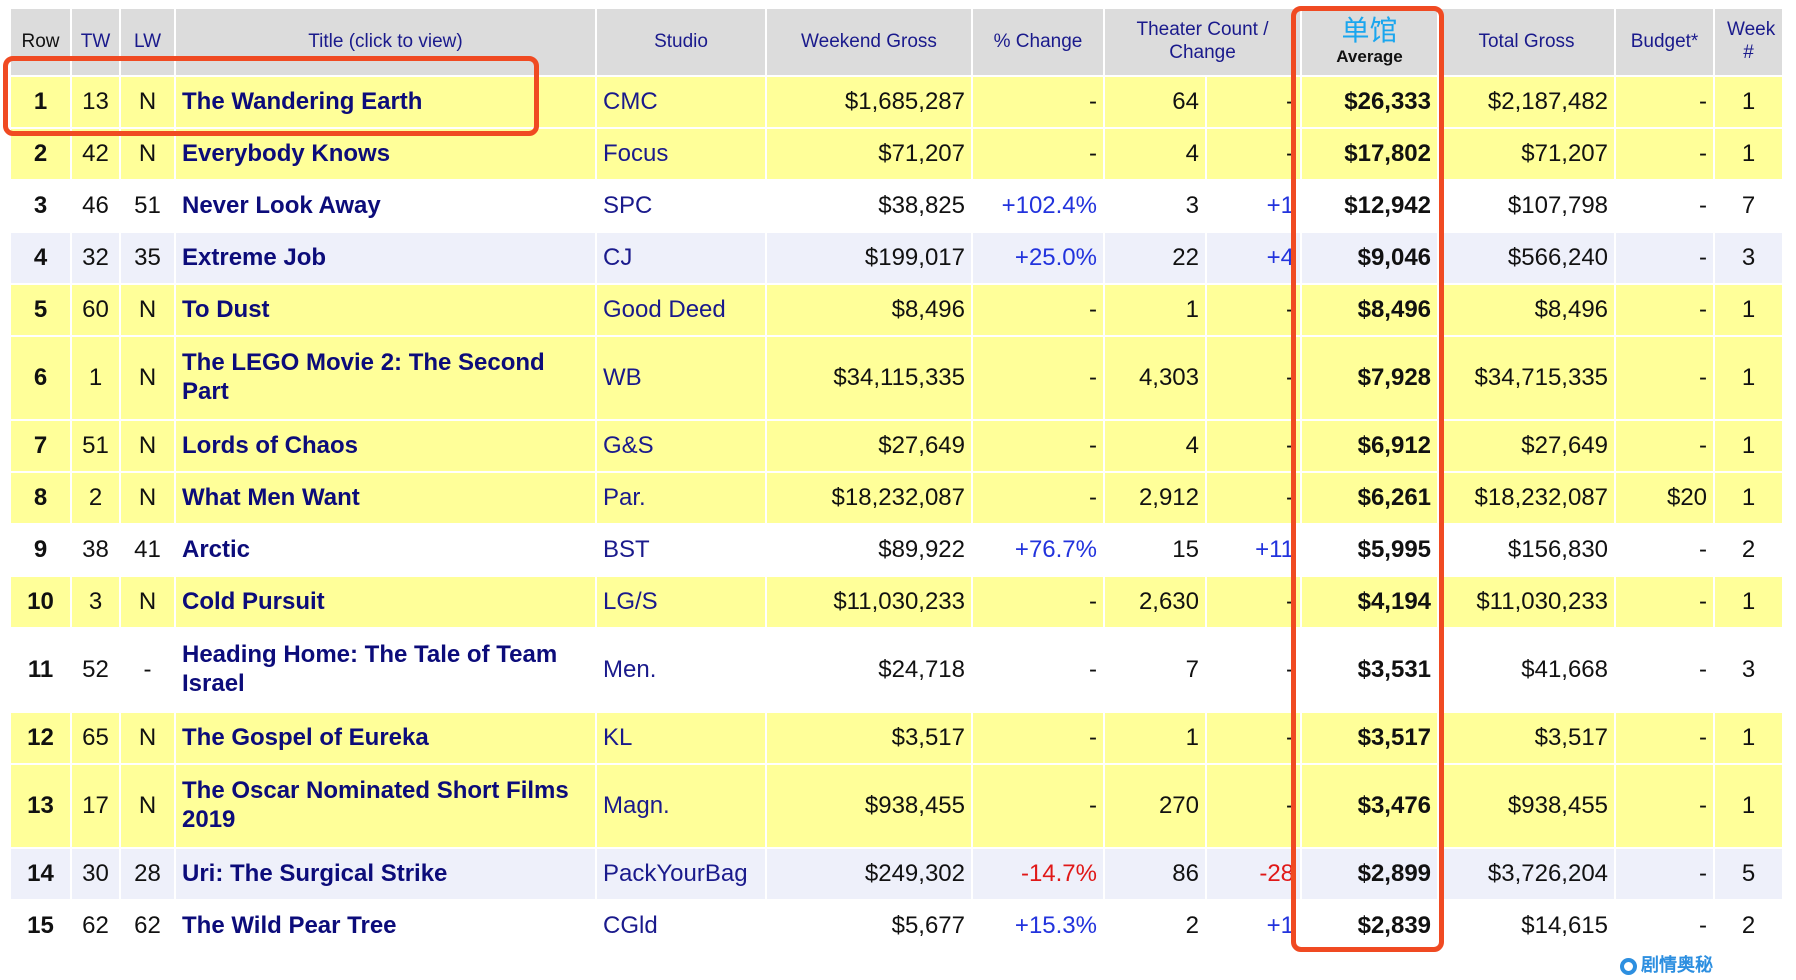 This screenshot has height=980, width=1796. I want to click on theater-count: 2,912, so click(1155, 498).